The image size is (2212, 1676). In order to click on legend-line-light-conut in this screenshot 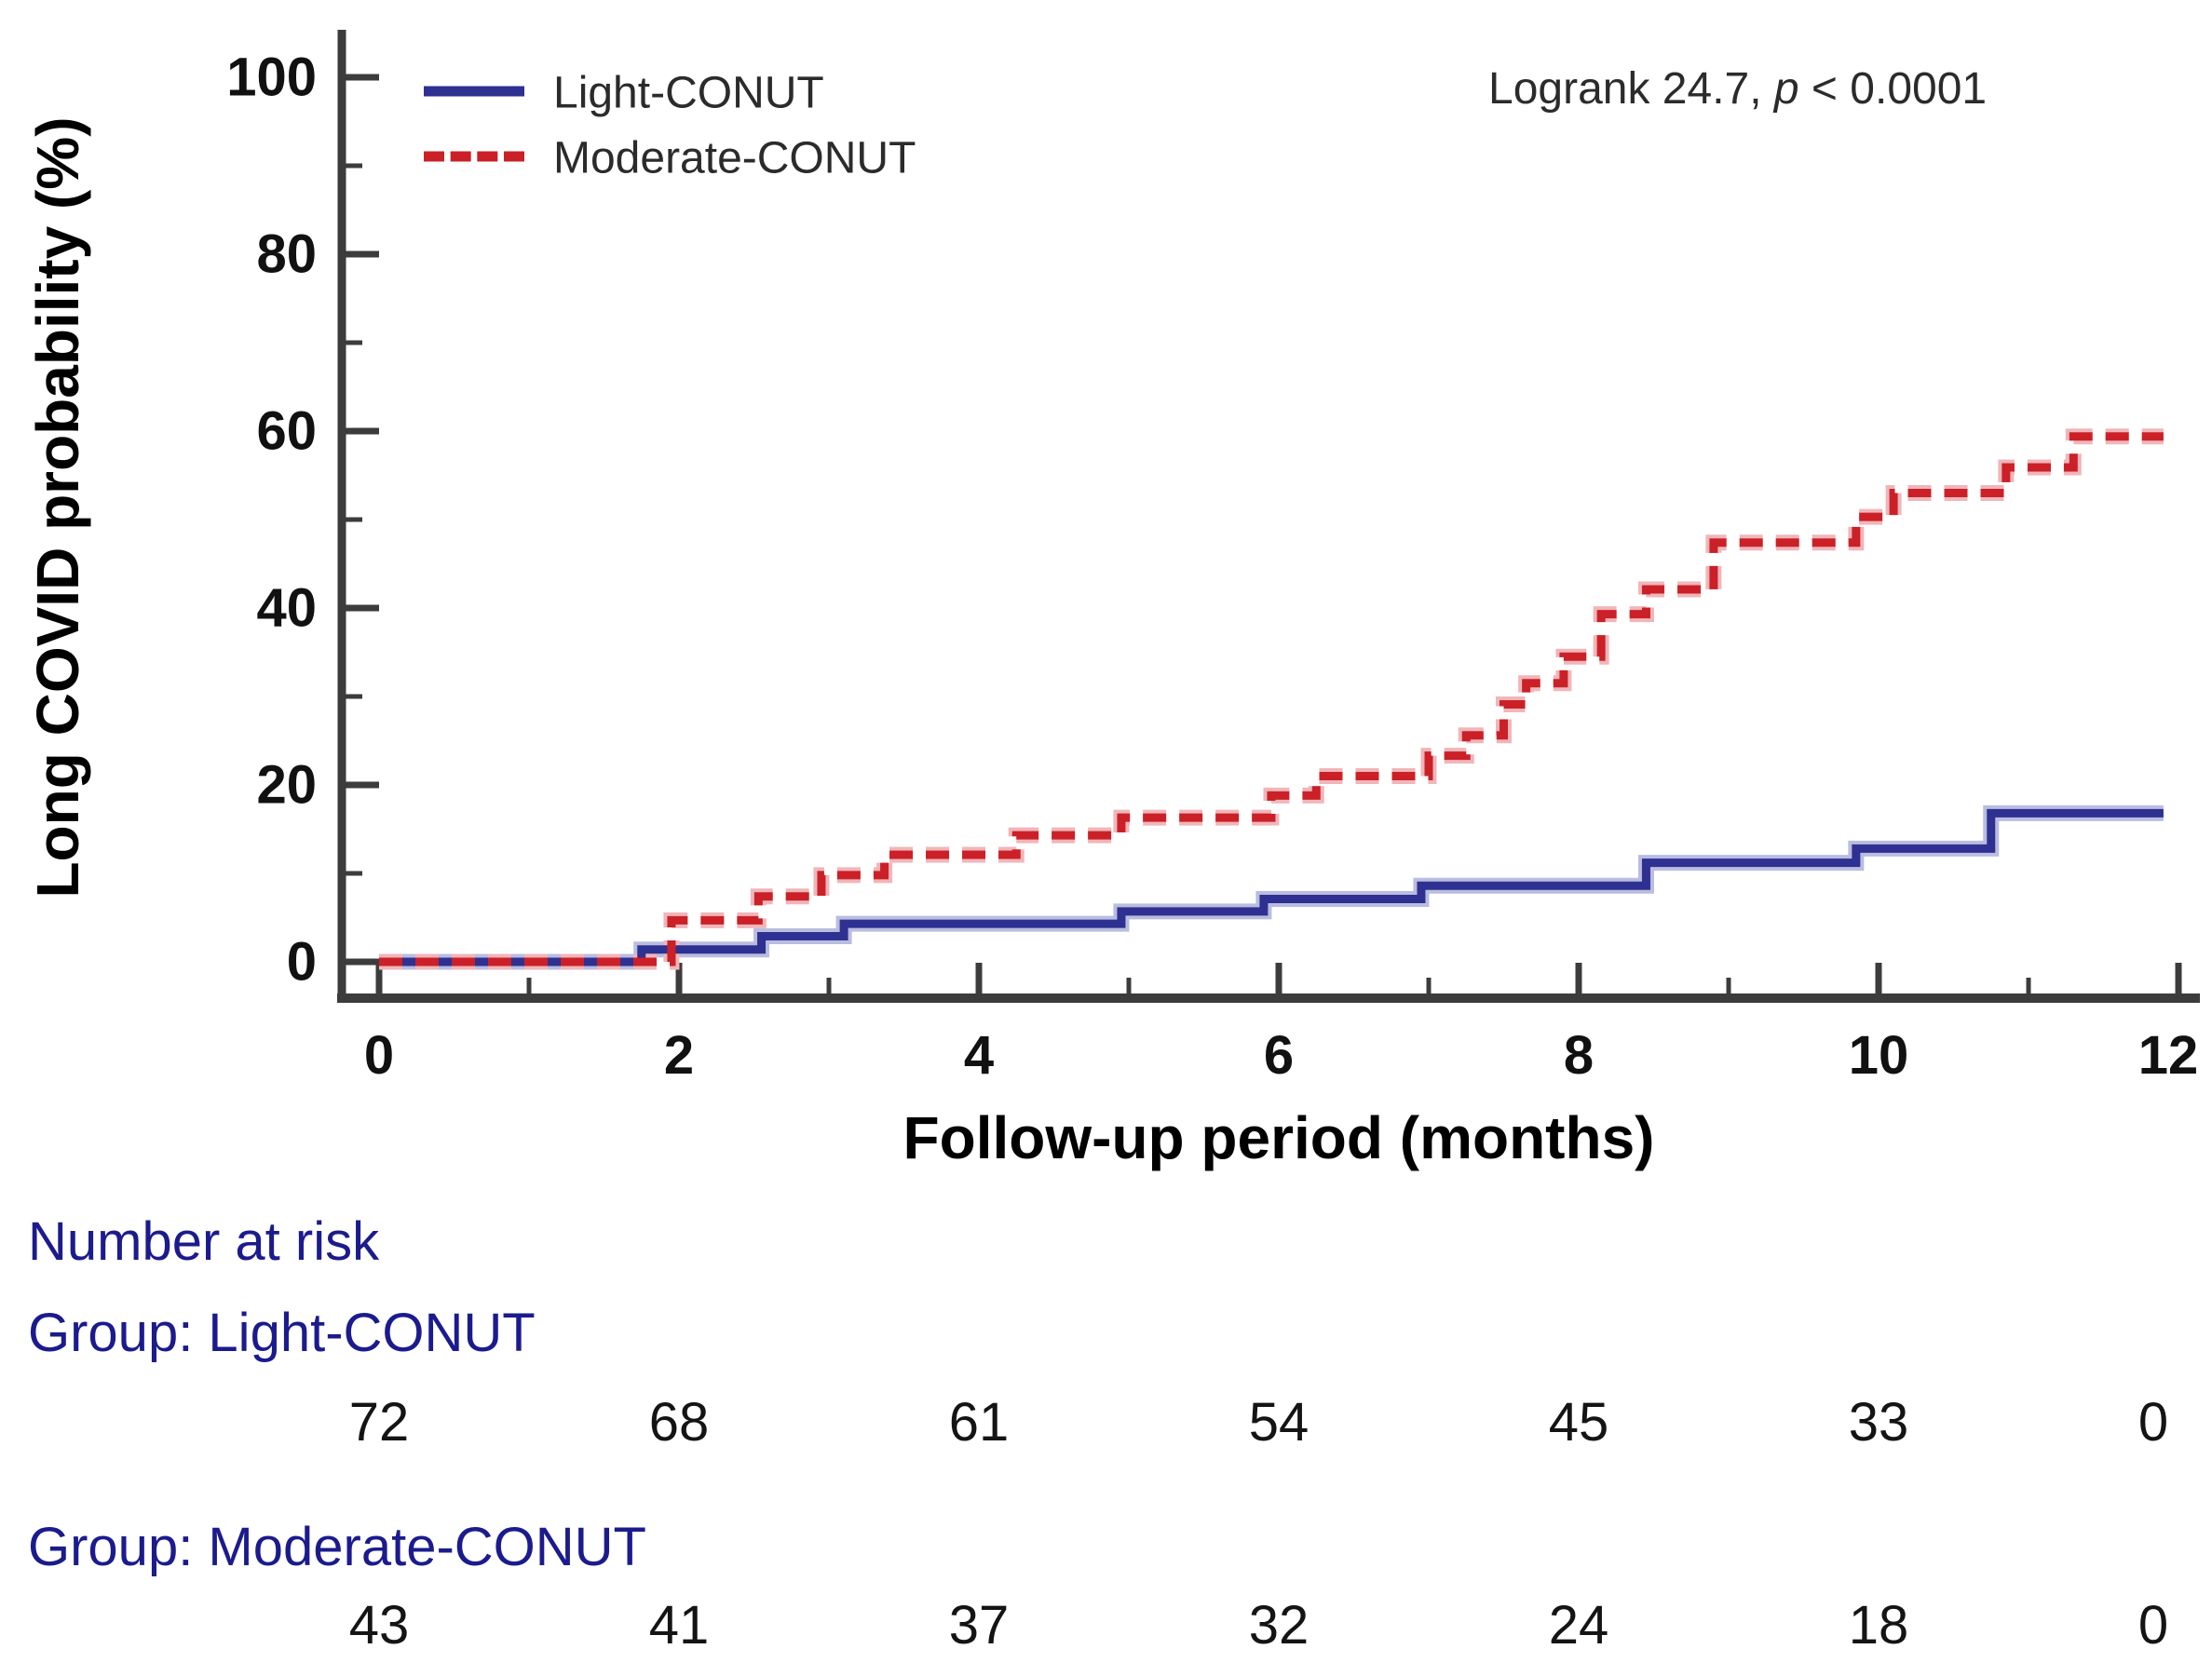, I will do `click(474, 91)`.